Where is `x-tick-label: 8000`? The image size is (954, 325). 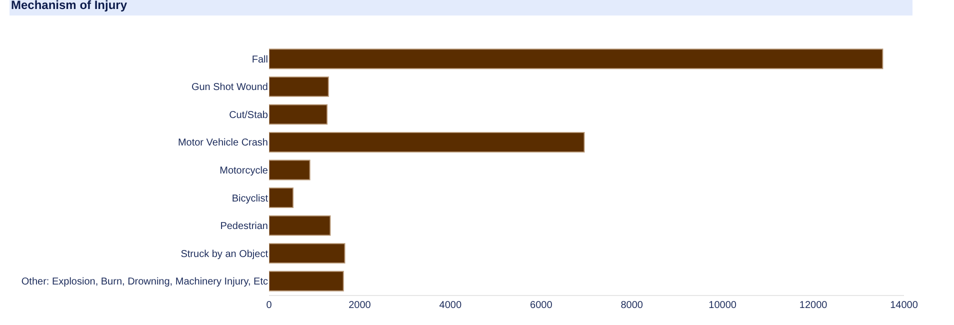 x-tick-label: 8000 is located at coordinates (632, 305).